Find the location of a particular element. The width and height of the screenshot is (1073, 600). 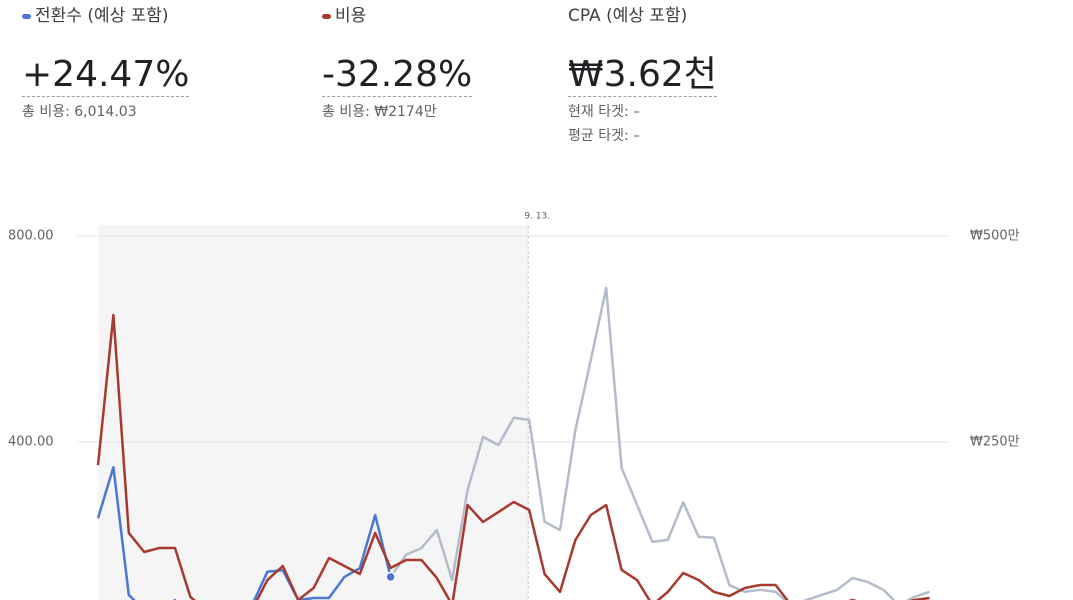

current-point is located at coordinates (390, 577).